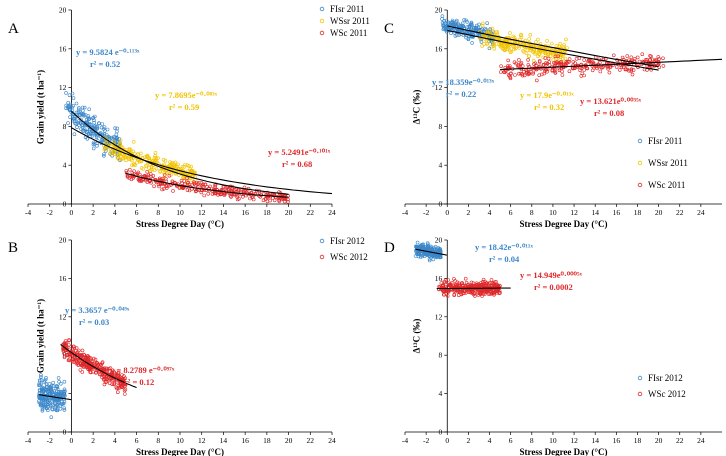  I want to click on equation-label: y = 9.5824 e⁻⁰·¹¹³ˣ, so click(108, 52).